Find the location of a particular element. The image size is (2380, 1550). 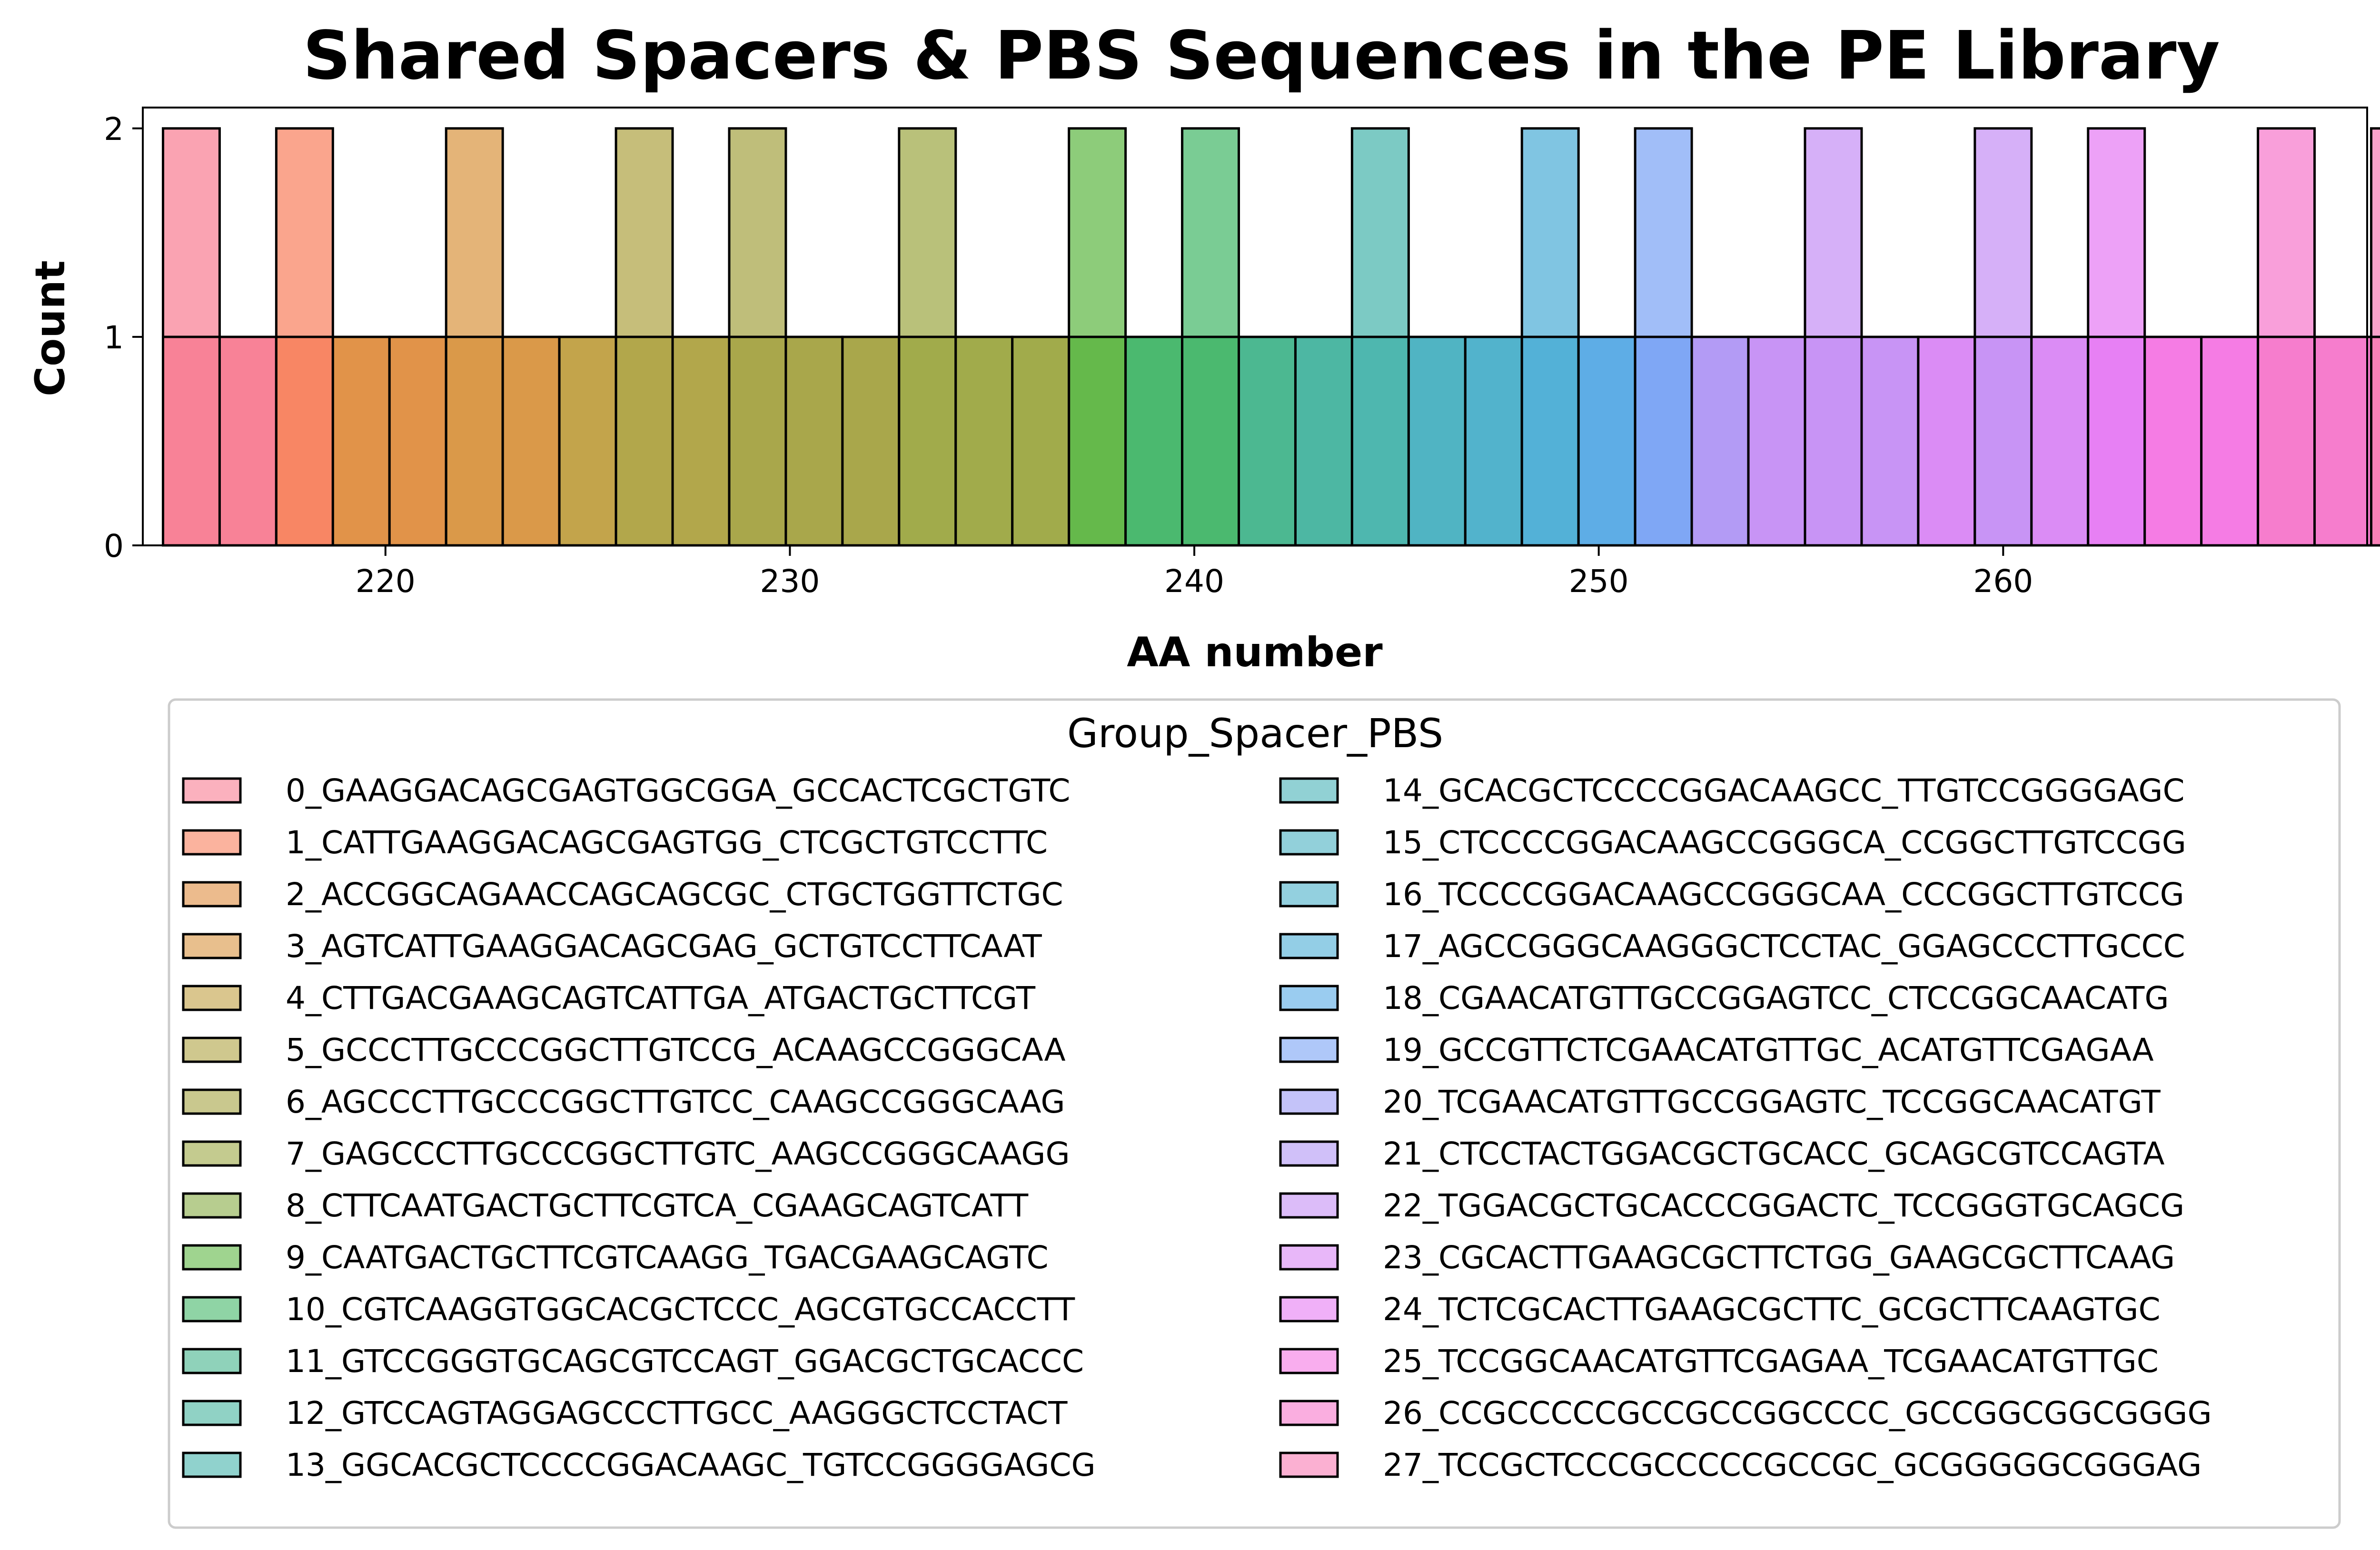

legend-label-1: 1_CATTGAAGGACAGCGAGTGG_CTCGCTGTCCTTC is located at coordinates (667, 842).